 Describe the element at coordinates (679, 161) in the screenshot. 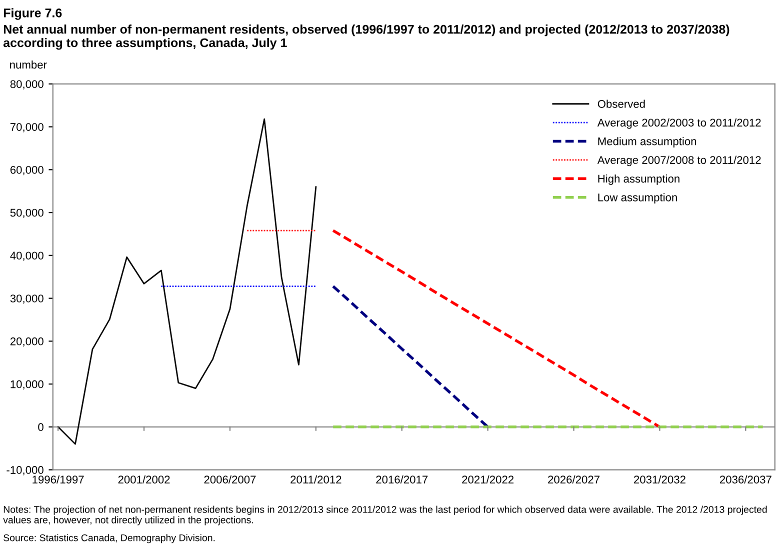

I see `legend-label: Average 2007/2008 to 2011/2012` at that location.